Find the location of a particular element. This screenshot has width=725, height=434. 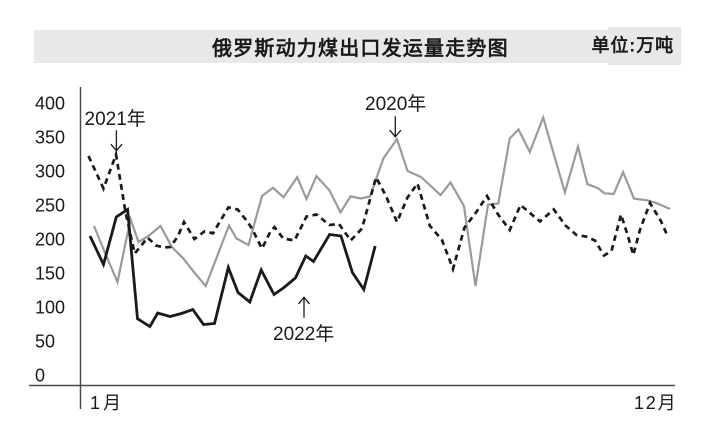

svg-text: 50 is located at coordinates (45, 342).